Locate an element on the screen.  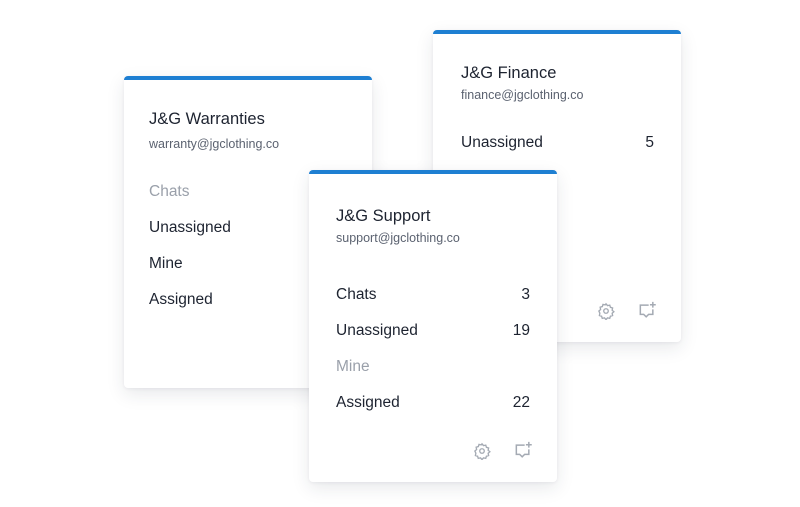
card-email: support@jgclothing.co is located at coordinates (398, 238).